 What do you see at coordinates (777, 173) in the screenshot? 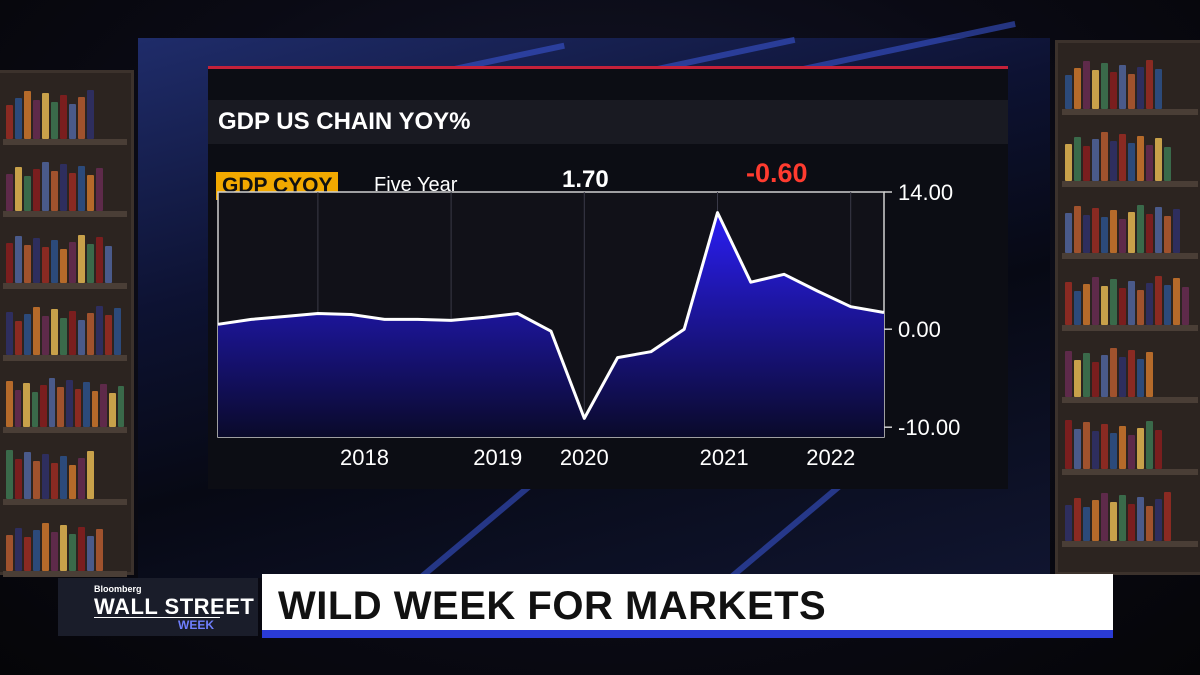
I see `change-value: -0.60` at bounding box center [777, 173].